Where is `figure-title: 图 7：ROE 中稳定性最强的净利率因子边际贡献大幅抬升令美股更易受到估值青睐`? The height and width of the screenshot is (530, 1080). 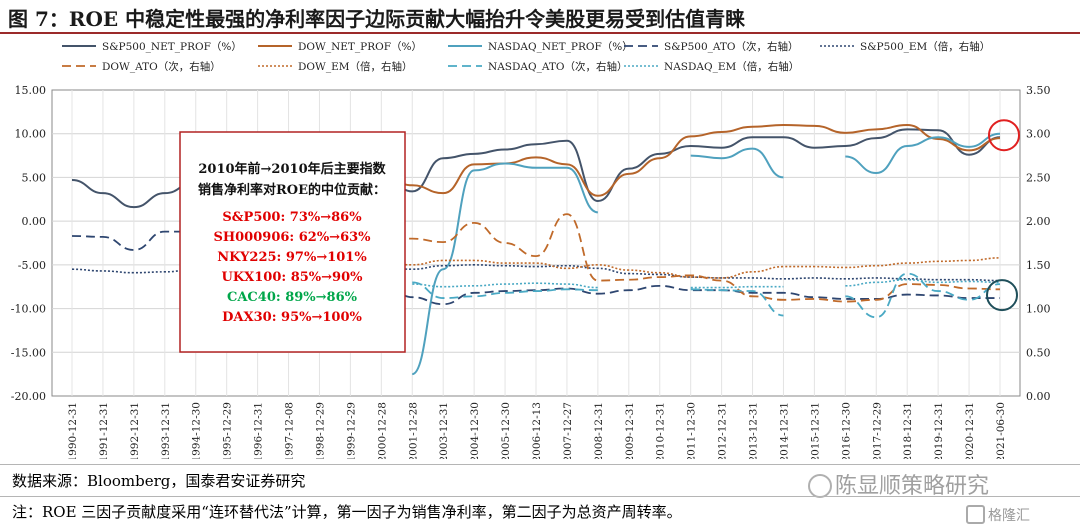 figure-title: 图 7：ROE 中稳定性最强的净利率因子边际贡献大幅抬升令美股更易受到估值青睐 is located at coordinates (377, 19).